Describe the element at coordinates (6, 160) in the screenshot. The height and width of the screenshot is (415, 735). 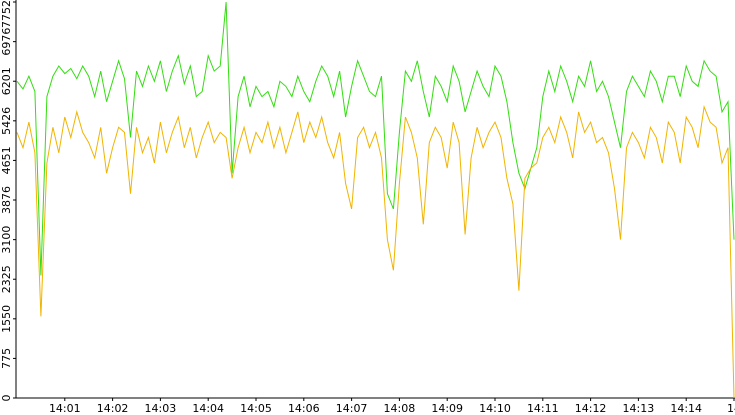
I see `y-tick-label: 4651` at that location.